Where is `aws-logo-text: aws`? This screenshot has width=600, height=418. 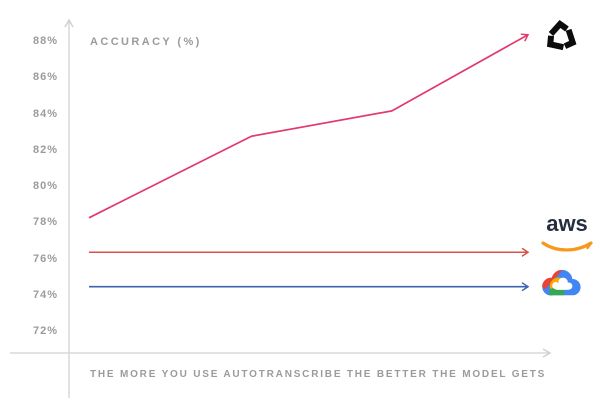
aws-logo-text: aws is located at coordinates (567, 223).